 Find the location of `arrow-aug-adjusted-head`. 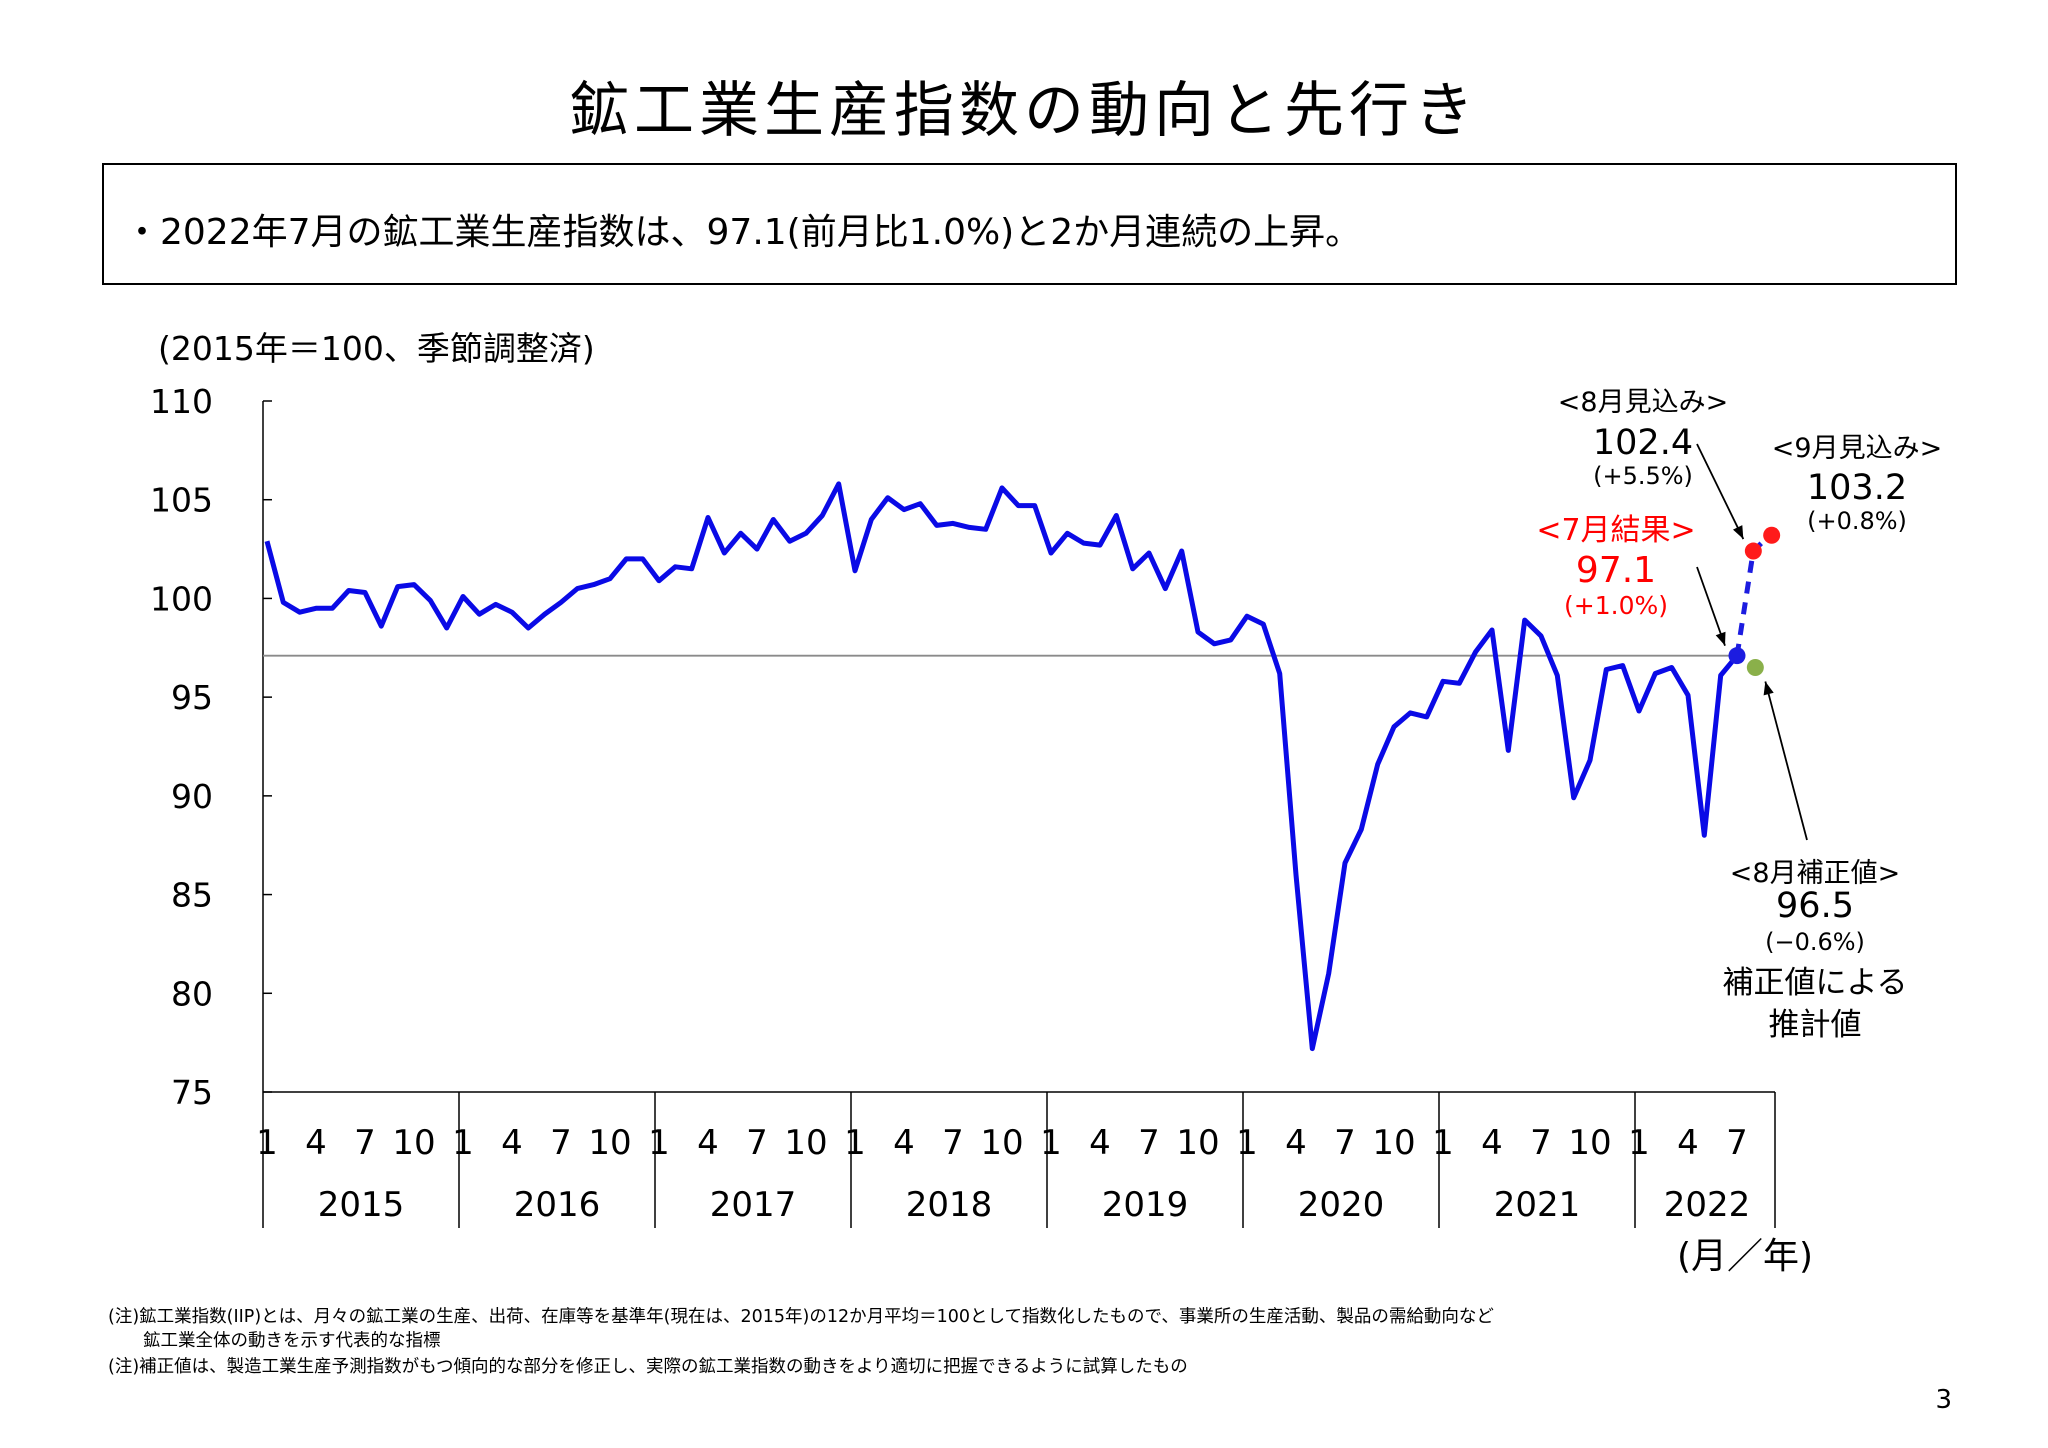

arrow-aug-adjusted-head is located at coordinates (1768, 688).